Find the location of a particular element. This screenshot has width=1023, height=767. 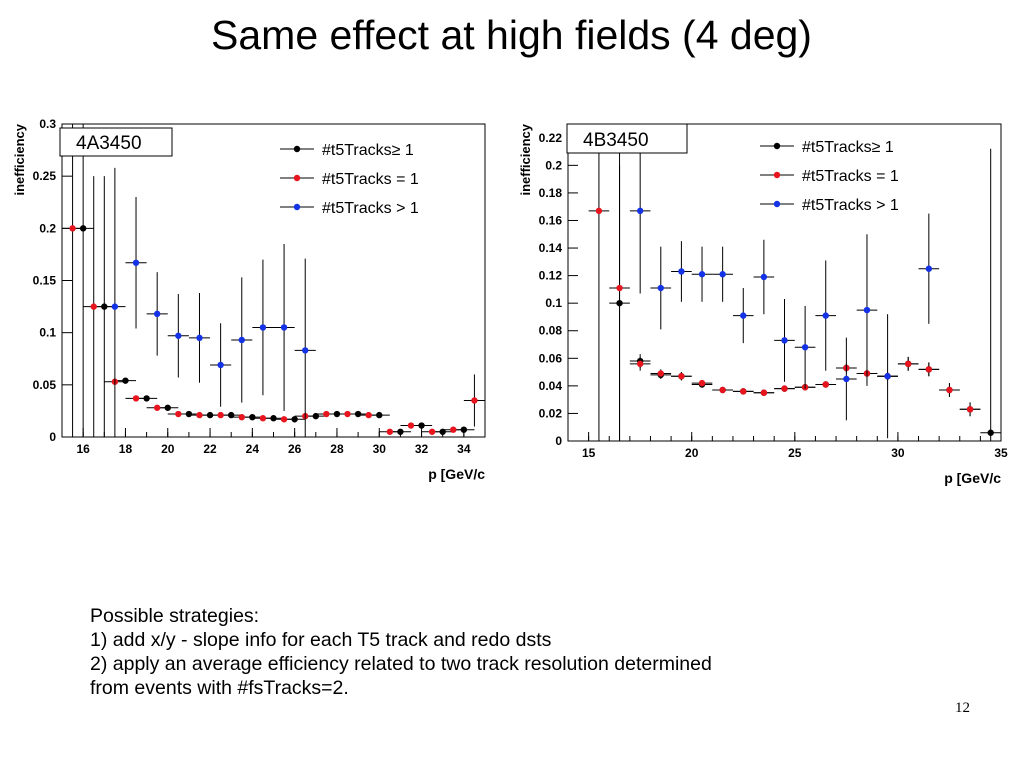

legend-label: #t5Tracks = 1 is located at coordinates (370, 179).